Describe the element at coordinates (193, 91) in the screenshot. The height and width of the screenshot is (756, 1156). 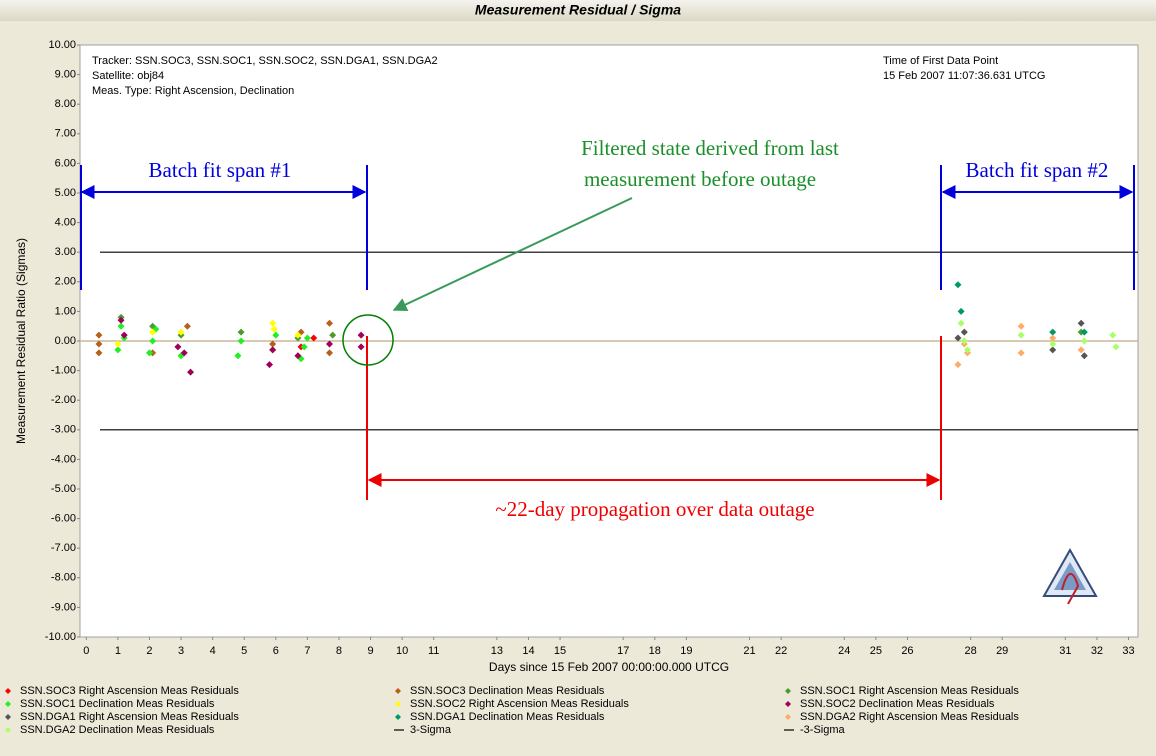
I see `header-text: Meas. Type: Right Ascension, Declination` at that location.